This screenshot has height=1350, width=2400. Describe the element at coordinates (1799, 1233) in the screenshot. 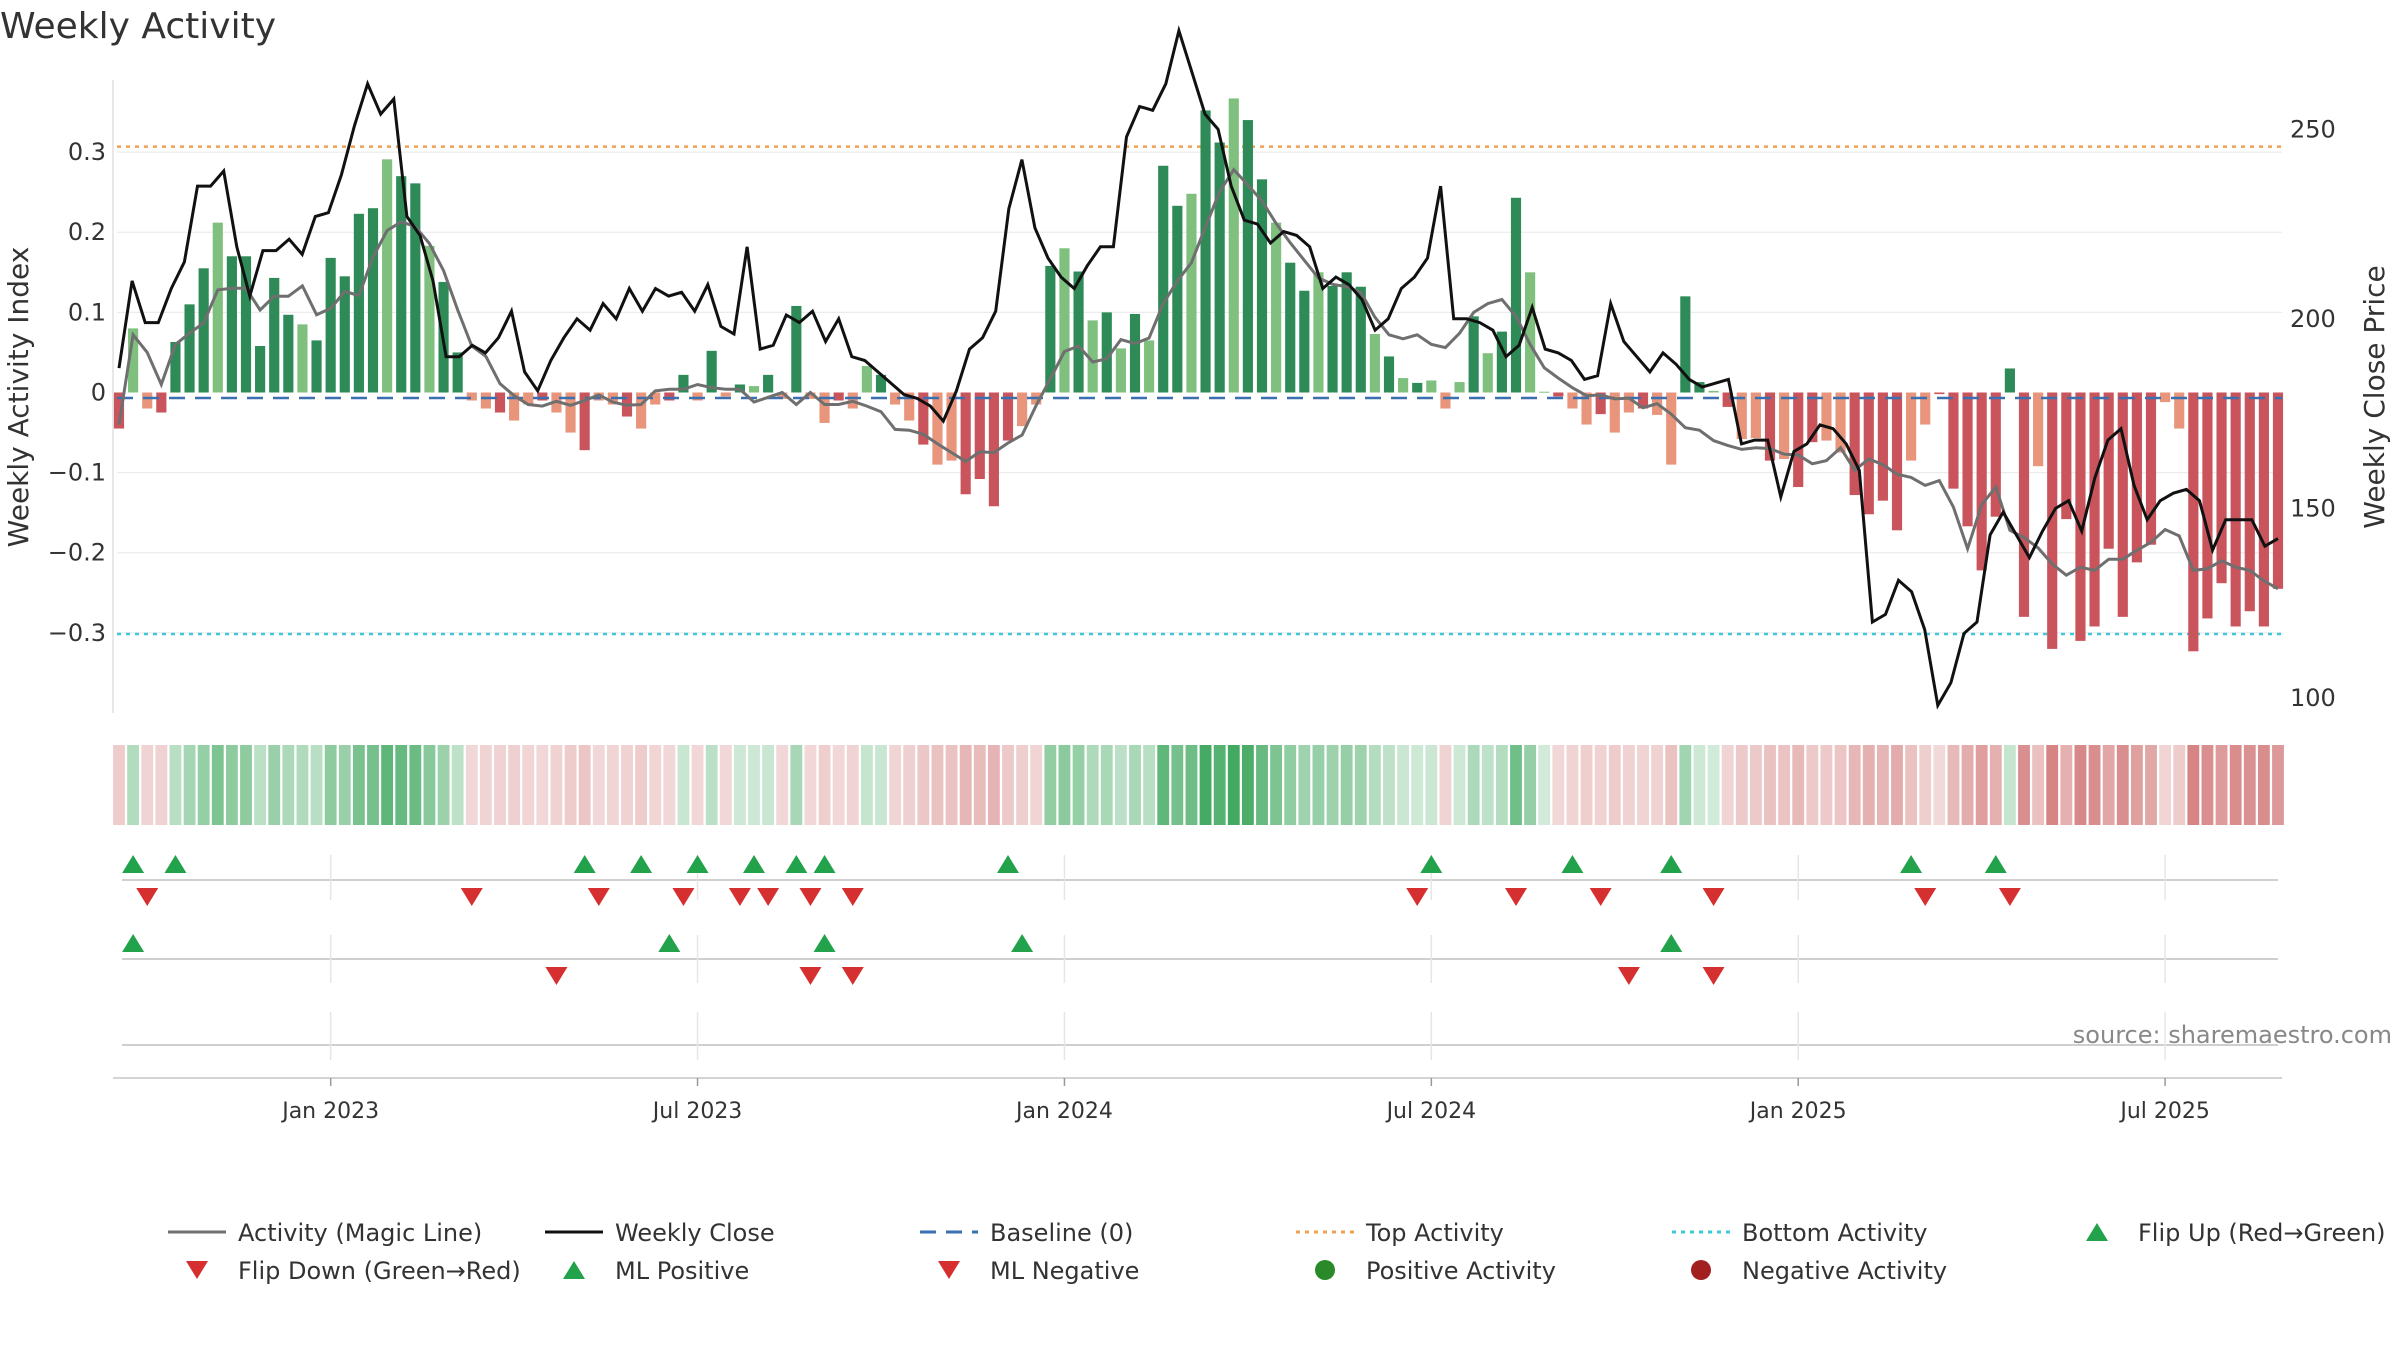

I see `legend-item: Bottom Activity` at that location.